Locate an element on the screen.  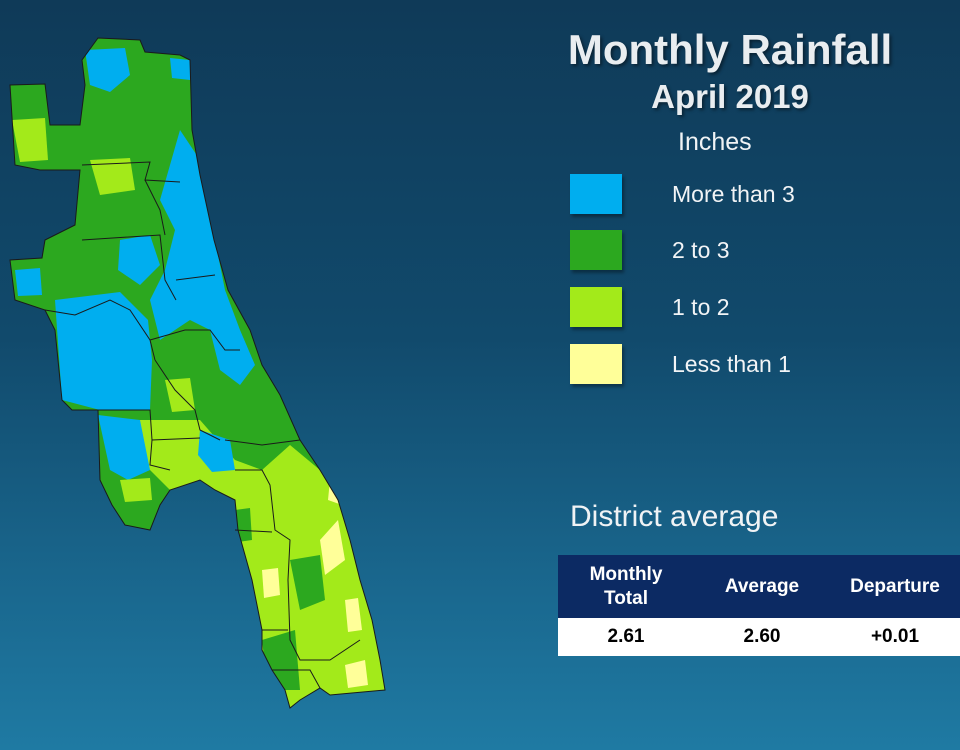
legend-units: Inches is located at coordinates (715, 142).